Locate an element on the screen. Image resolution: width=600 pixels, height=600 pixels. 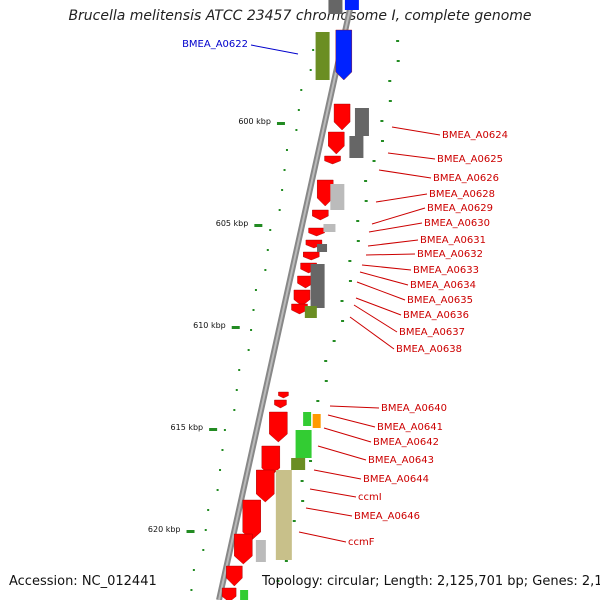
gene-label: BMEA_A0626 is located at coordinates (466, 178).